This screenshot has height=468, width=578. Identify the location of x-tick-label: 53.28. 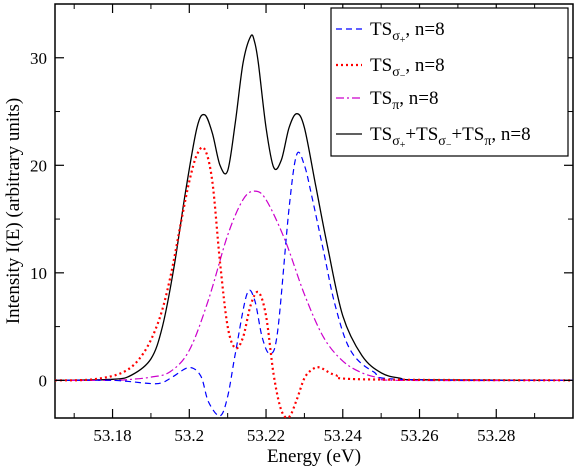
(496, 435).